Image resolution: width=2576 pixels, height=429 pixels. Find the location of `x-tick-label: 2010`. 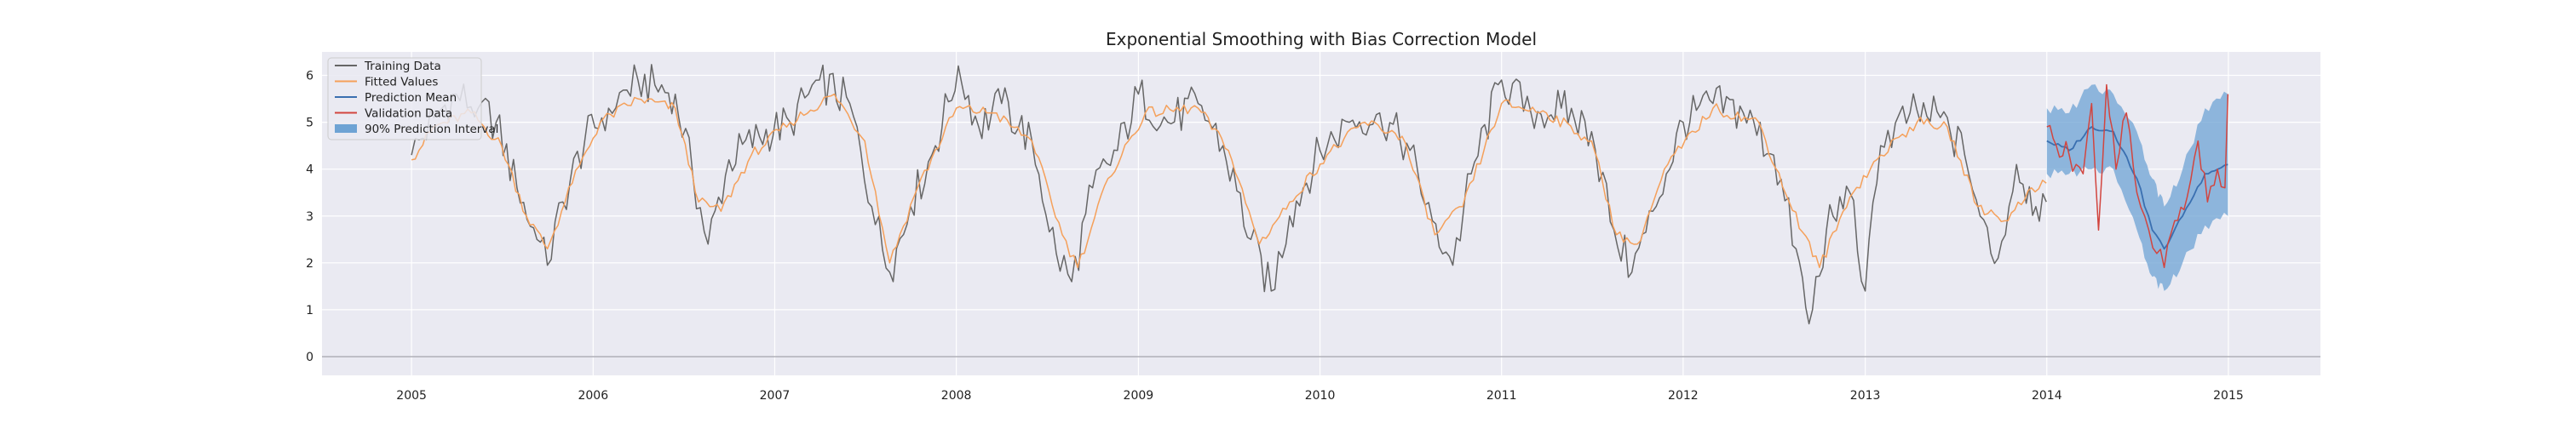

x-tick-label: 2010 is located at coordinates (1321, 396).